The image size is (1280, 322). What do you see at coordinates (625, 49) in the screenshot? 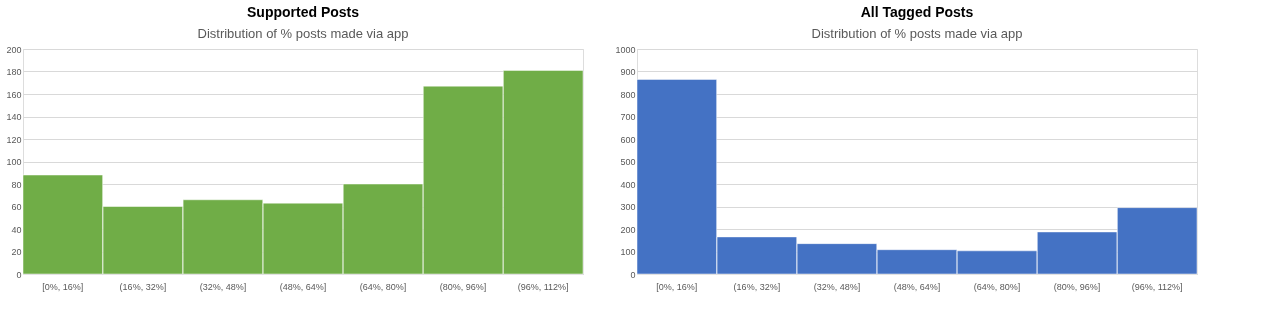
I see `y-tick-label: 1000` at bounding box center [625, 49].